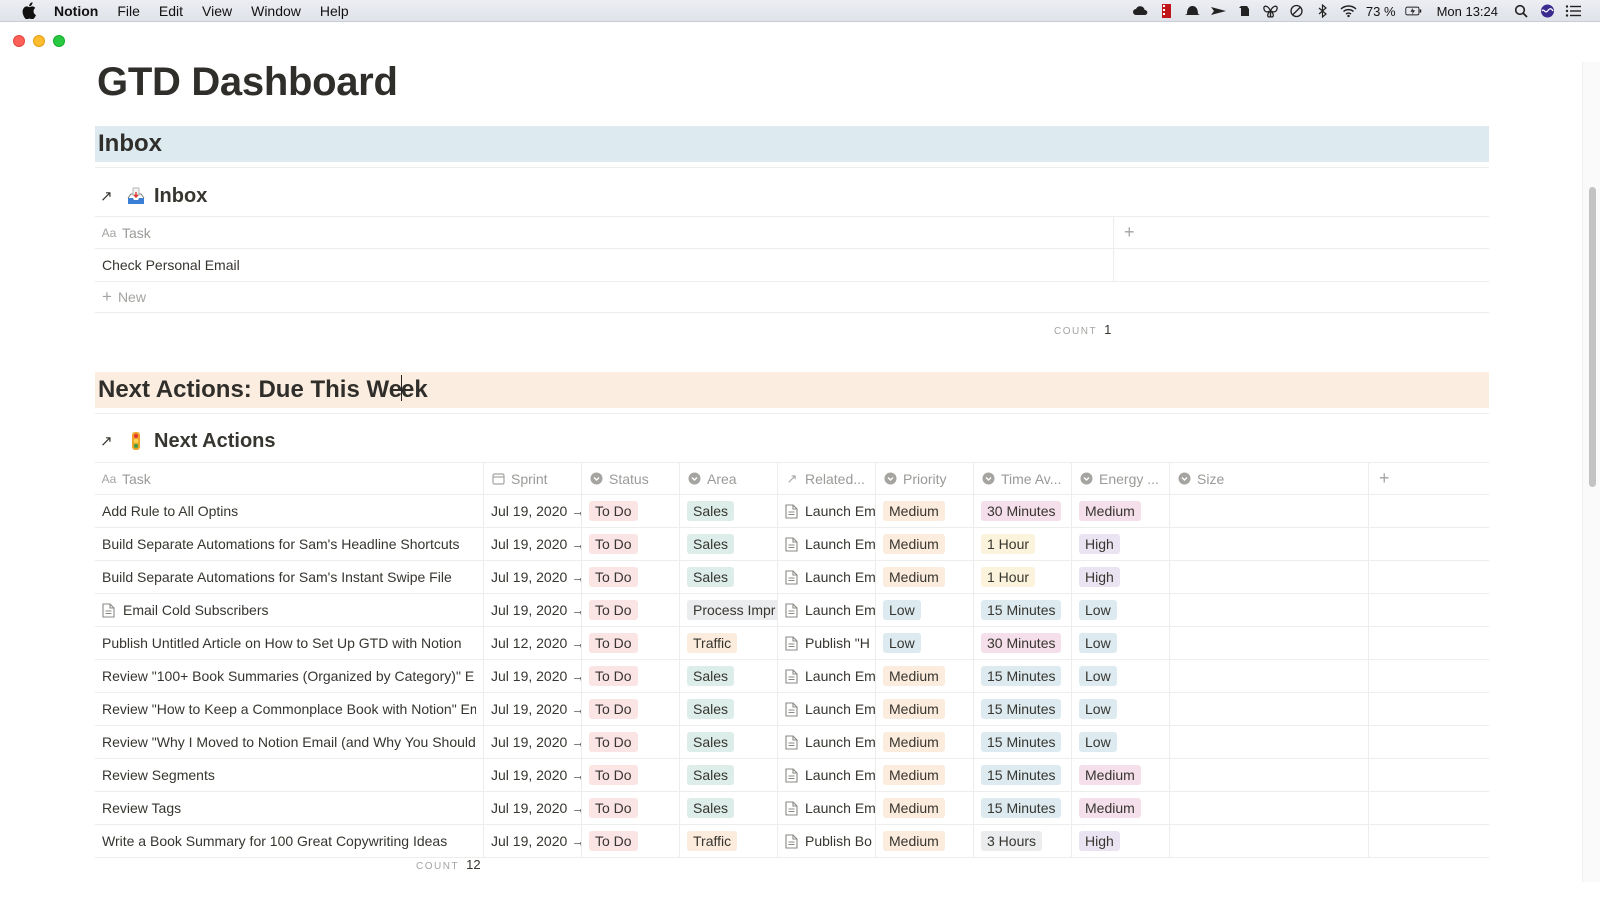 This screenshot has height=900, width=1600. I want to click on time-available-cell: 3 Hours, so click(1023, 841).